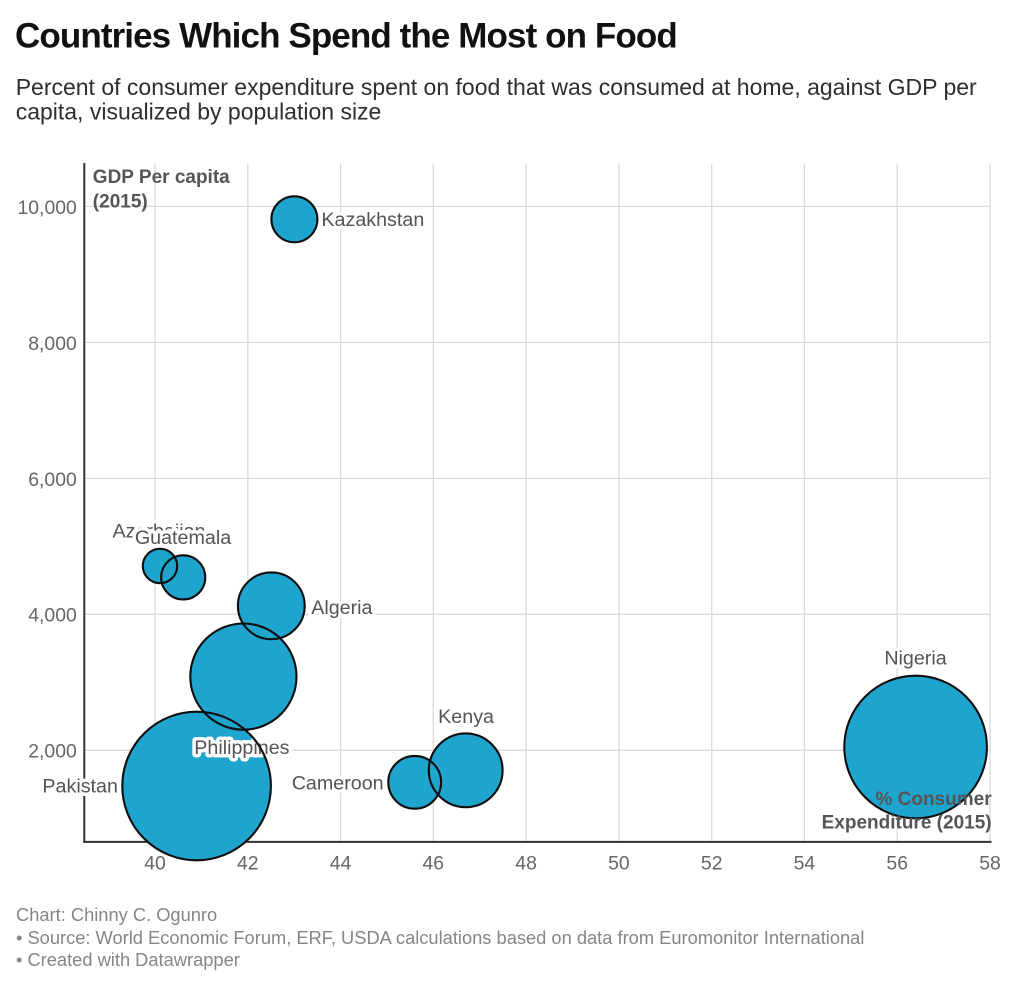  I want to click on svg-text: Philippines, so click(241, 748).